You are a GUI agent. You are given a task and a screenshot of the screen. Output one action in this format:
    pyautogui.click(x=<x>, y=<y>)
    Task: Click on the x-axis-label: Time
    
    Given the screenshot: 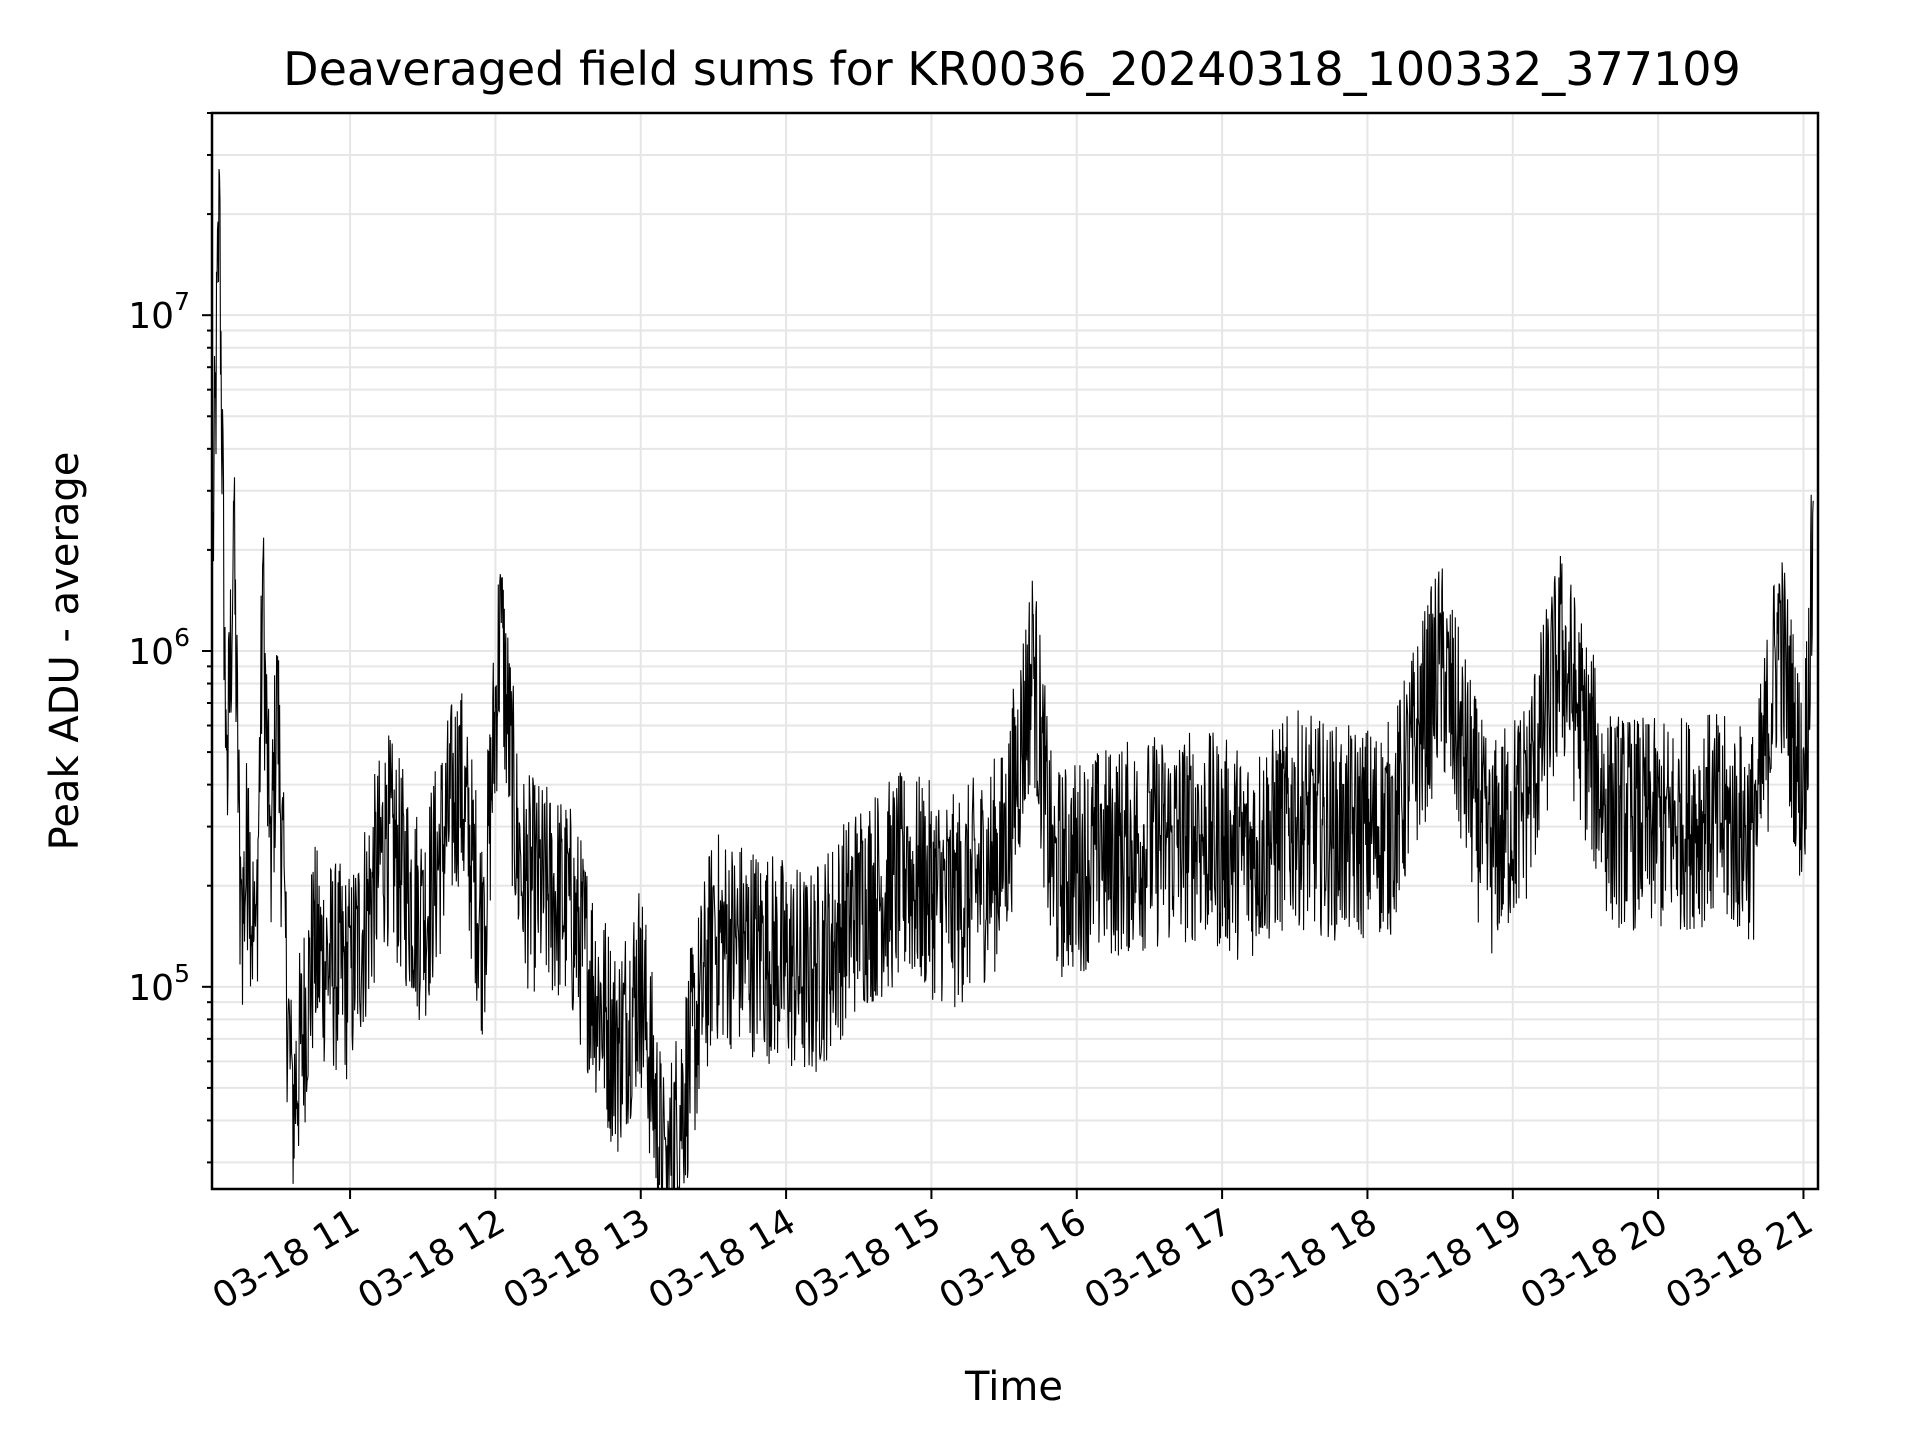 What is the action you would take?
    pyautogui.click(x=1013, y=1387)
    